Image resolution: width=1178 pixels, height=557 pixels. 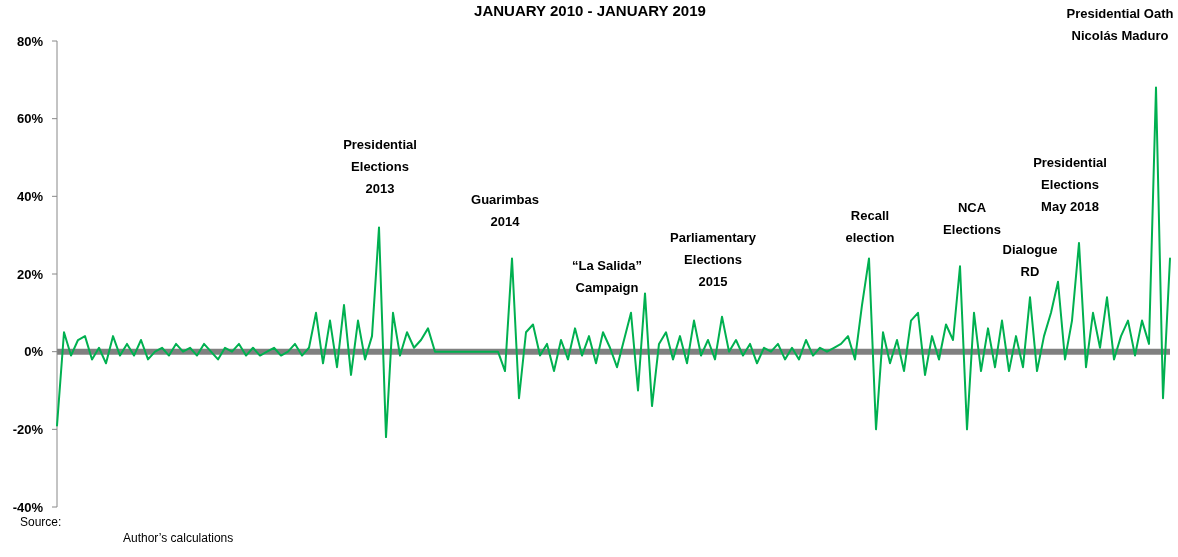 What do you see at coordinates (28, 507) in the screenshot?
I see `y-tick-label: -40%` at bounding box center [28, 507].